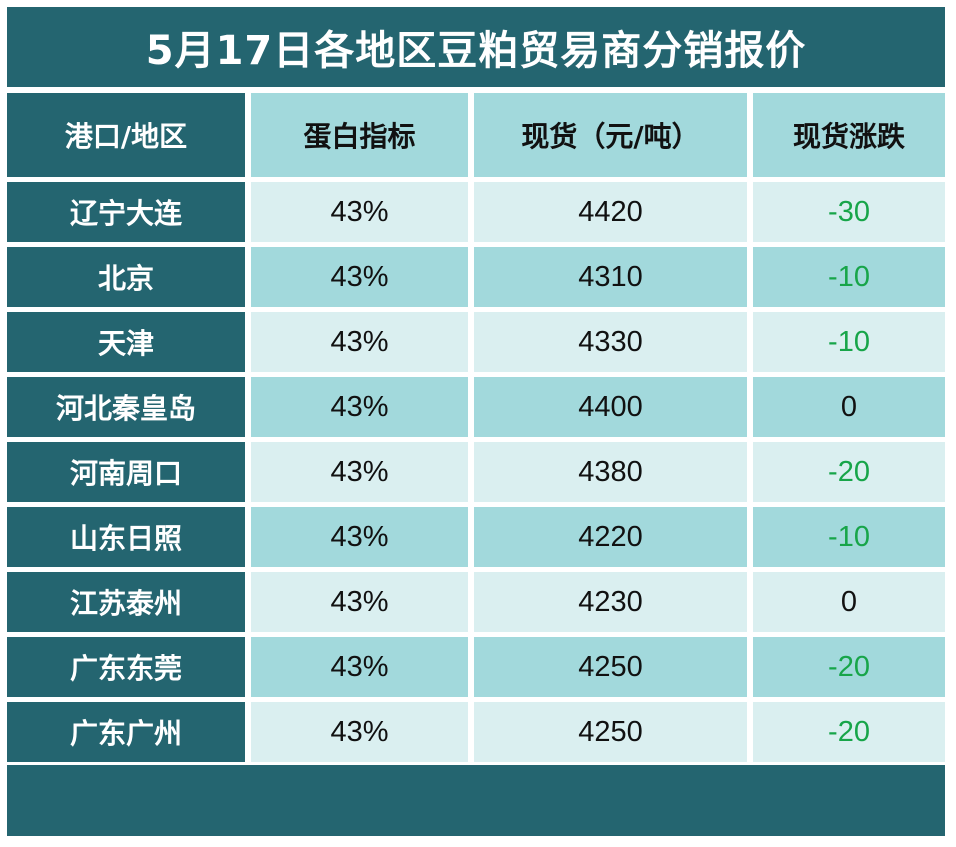  Describe the element at coordinates (126, 732) in the screenshot. I see `row-region: 广东广州` at that location.